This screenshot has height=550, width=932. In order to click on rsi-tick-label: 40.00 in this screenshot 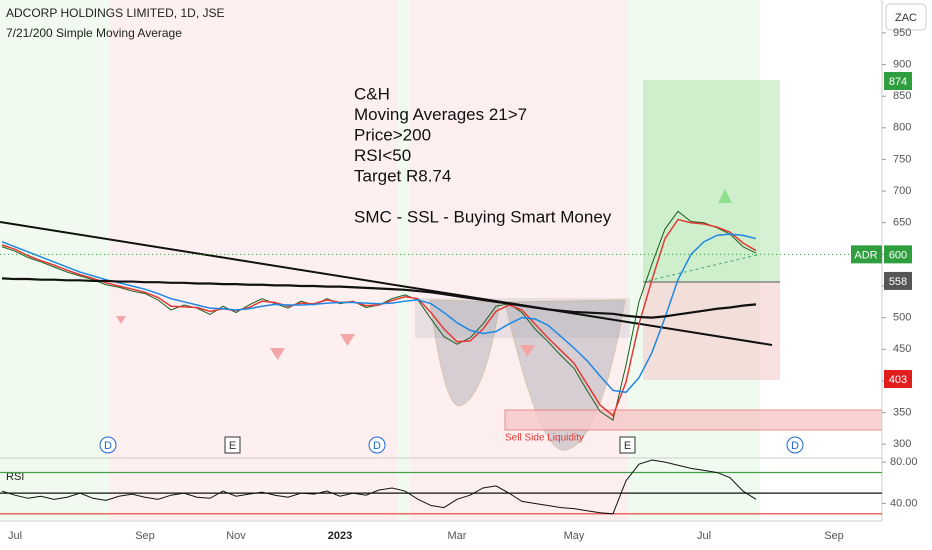, I will do `click(904, 503)`.